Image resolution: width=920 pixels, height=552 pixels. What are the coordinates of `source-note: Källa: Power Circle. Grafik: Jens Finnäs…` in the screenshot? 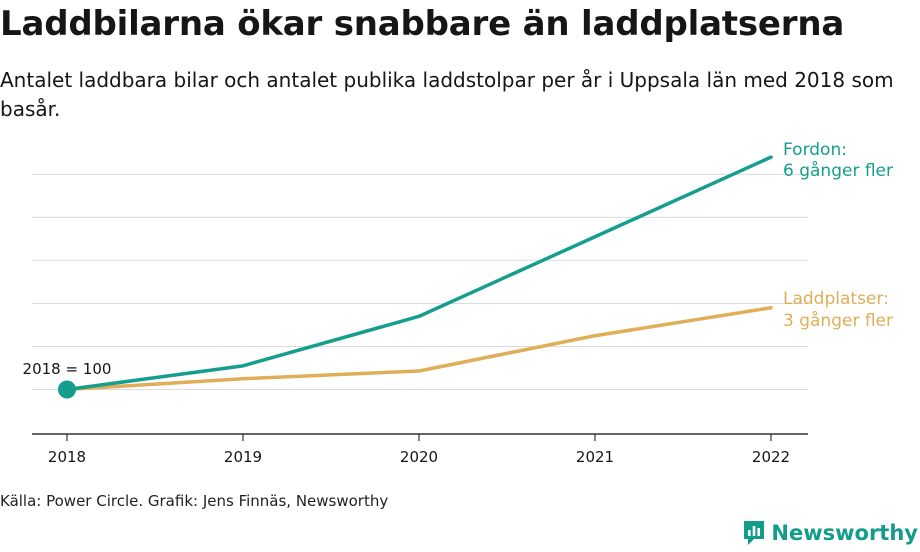 It's located at (194, 501).